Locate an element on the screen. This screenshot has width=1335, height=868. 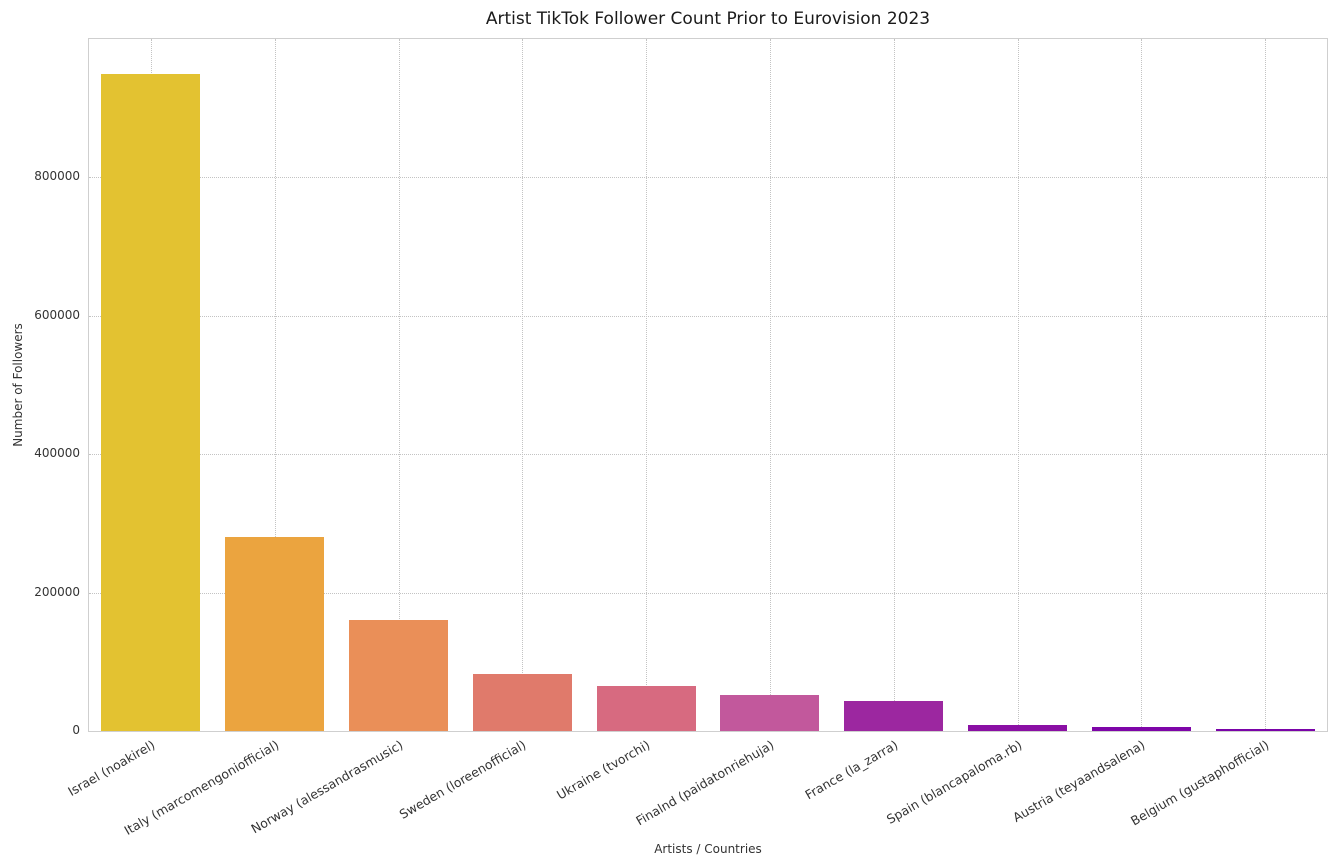
y-tick-label: 600000 is located at coordinates (57, 314).